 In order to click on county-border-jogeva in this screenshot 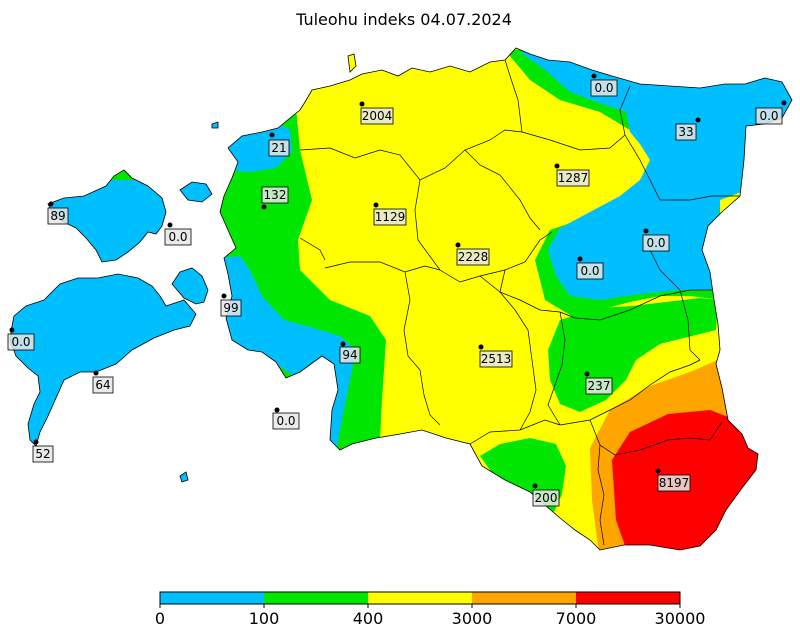, I will do `click(516, 254)`.